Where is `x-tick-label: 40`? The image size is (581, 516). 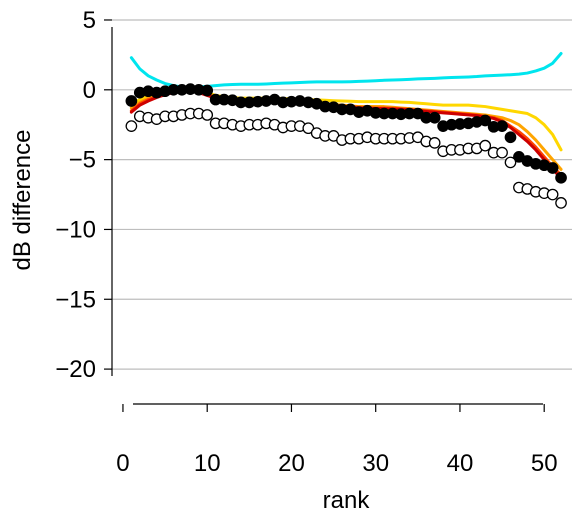 x-tick-label: 40 is located at coordinates (460, 463).